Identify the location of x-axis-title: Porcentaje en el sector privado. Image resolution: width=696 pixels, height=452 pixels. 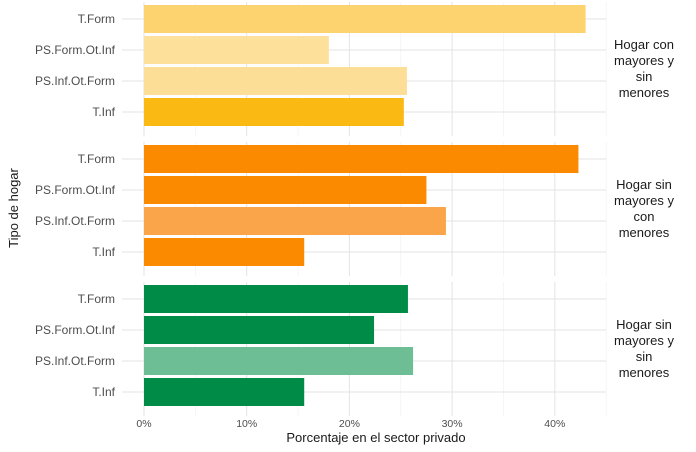
(375, 437).